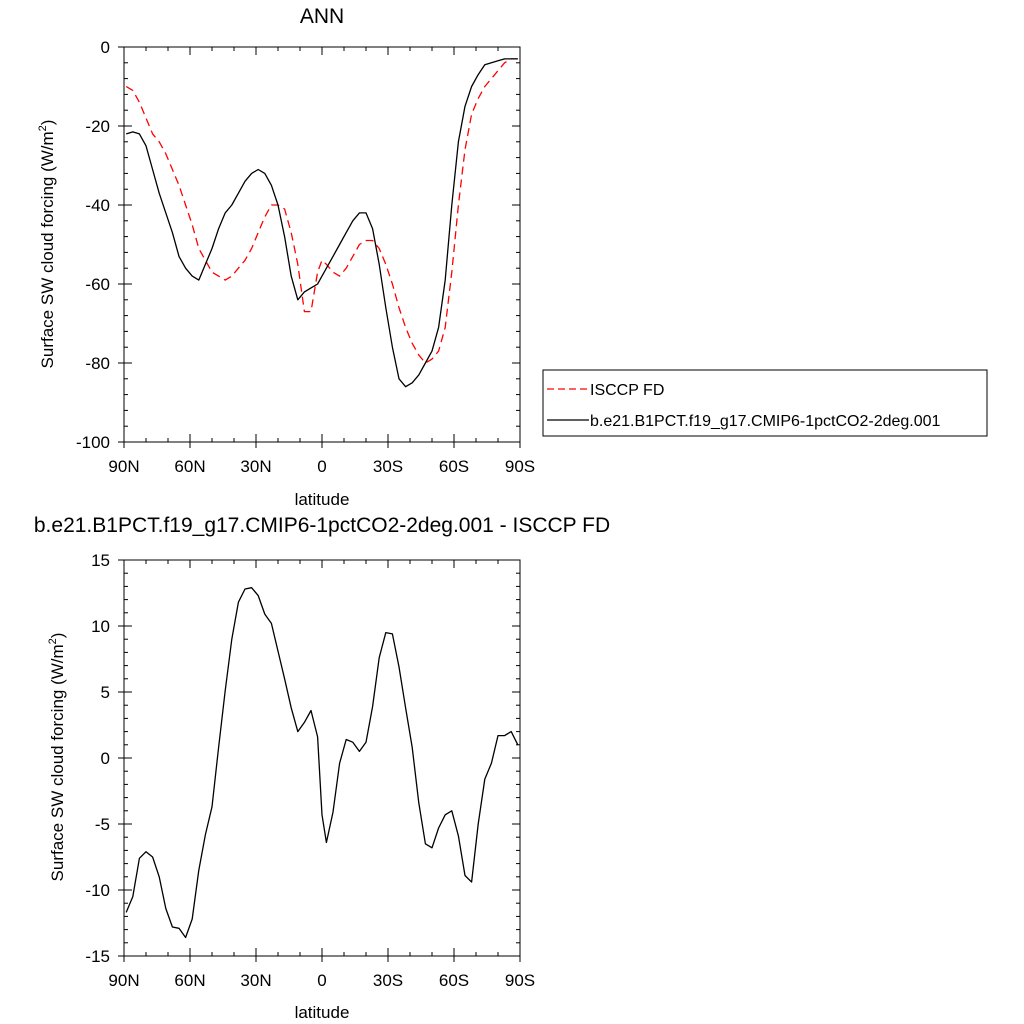 This screenshot has height=1024, width=1024. I want to click on panel1-title: ANN, so click(322, 16).